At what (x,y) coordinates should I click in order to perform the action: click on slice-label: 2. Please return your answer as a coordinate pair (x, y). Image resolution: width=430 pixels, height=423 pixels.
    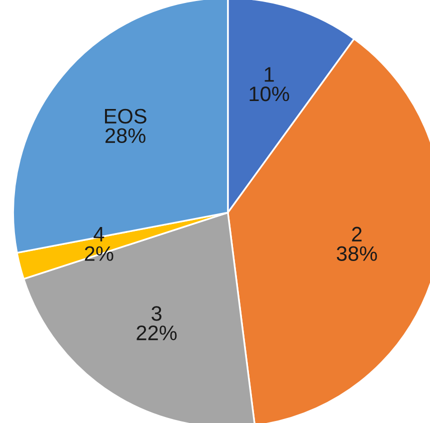
    Looking at the image, I should click on (357, 234).